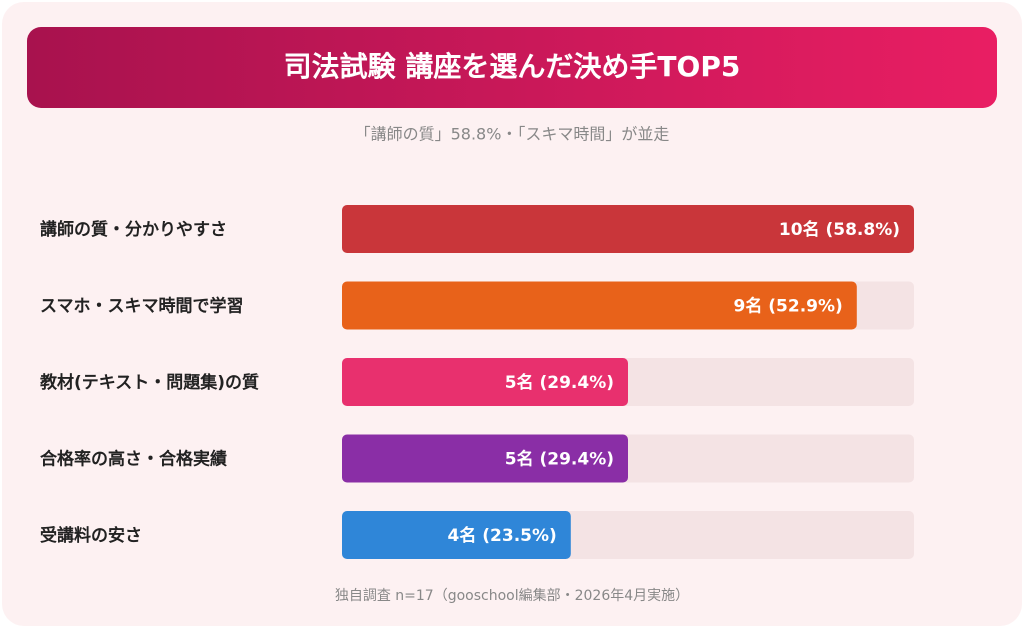 Image resolution: width=1024 pixels, height=632 pixels. Describe the element at coordinates (512, 595) in the screenshot. I see `note: 独自調査 n=17（gooschool編集部・2026年4月実施）` at that location.